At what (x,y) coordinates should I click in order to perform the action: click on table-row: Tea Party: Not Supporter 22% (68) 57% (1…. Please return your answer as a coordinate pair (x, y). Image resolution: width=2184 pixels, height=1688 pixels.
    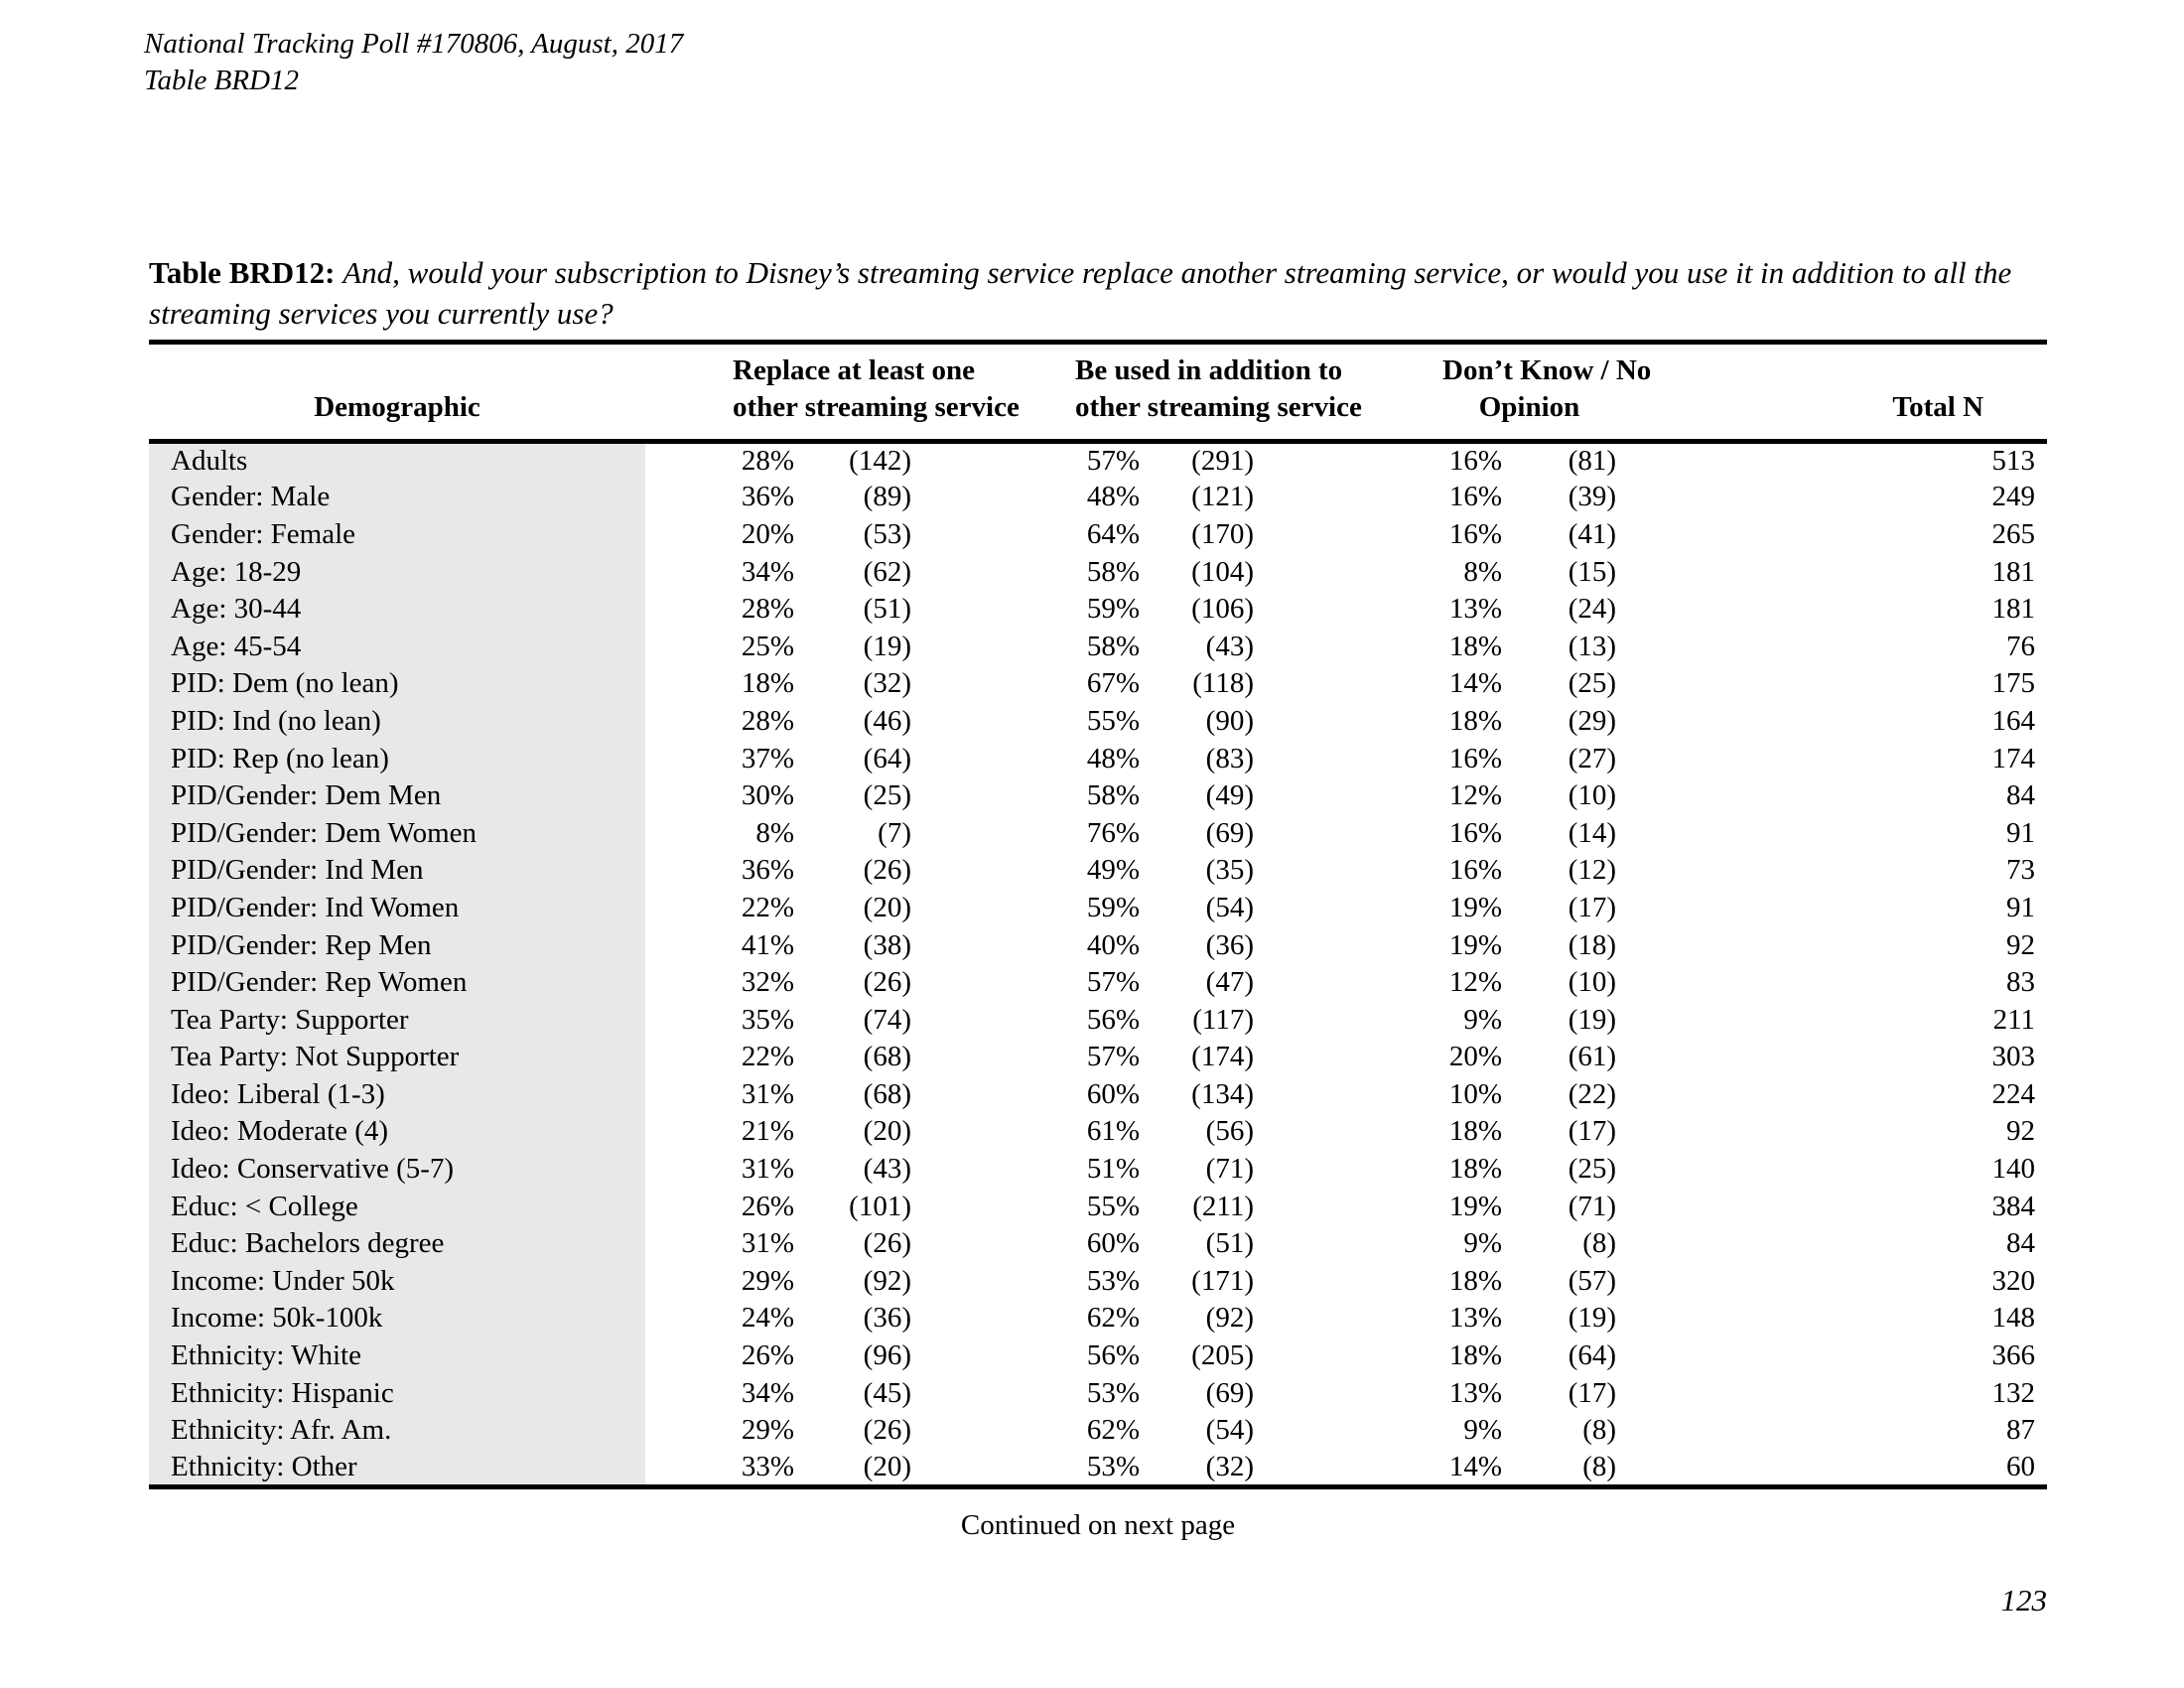
    Looking at the image, I should click on (1098, 1057).